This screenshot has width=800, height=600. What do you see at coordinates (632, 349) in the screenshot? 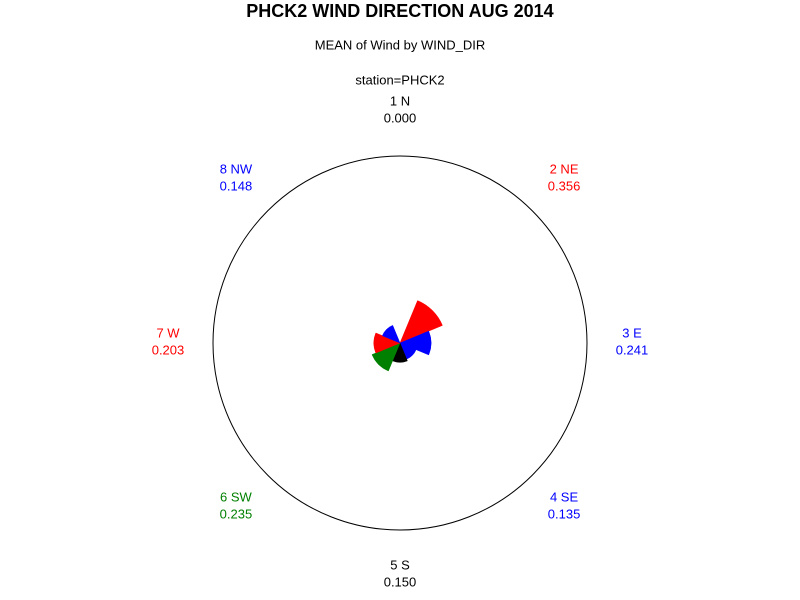
I see `value-label: 0.241` at bounding box center [632, 349].